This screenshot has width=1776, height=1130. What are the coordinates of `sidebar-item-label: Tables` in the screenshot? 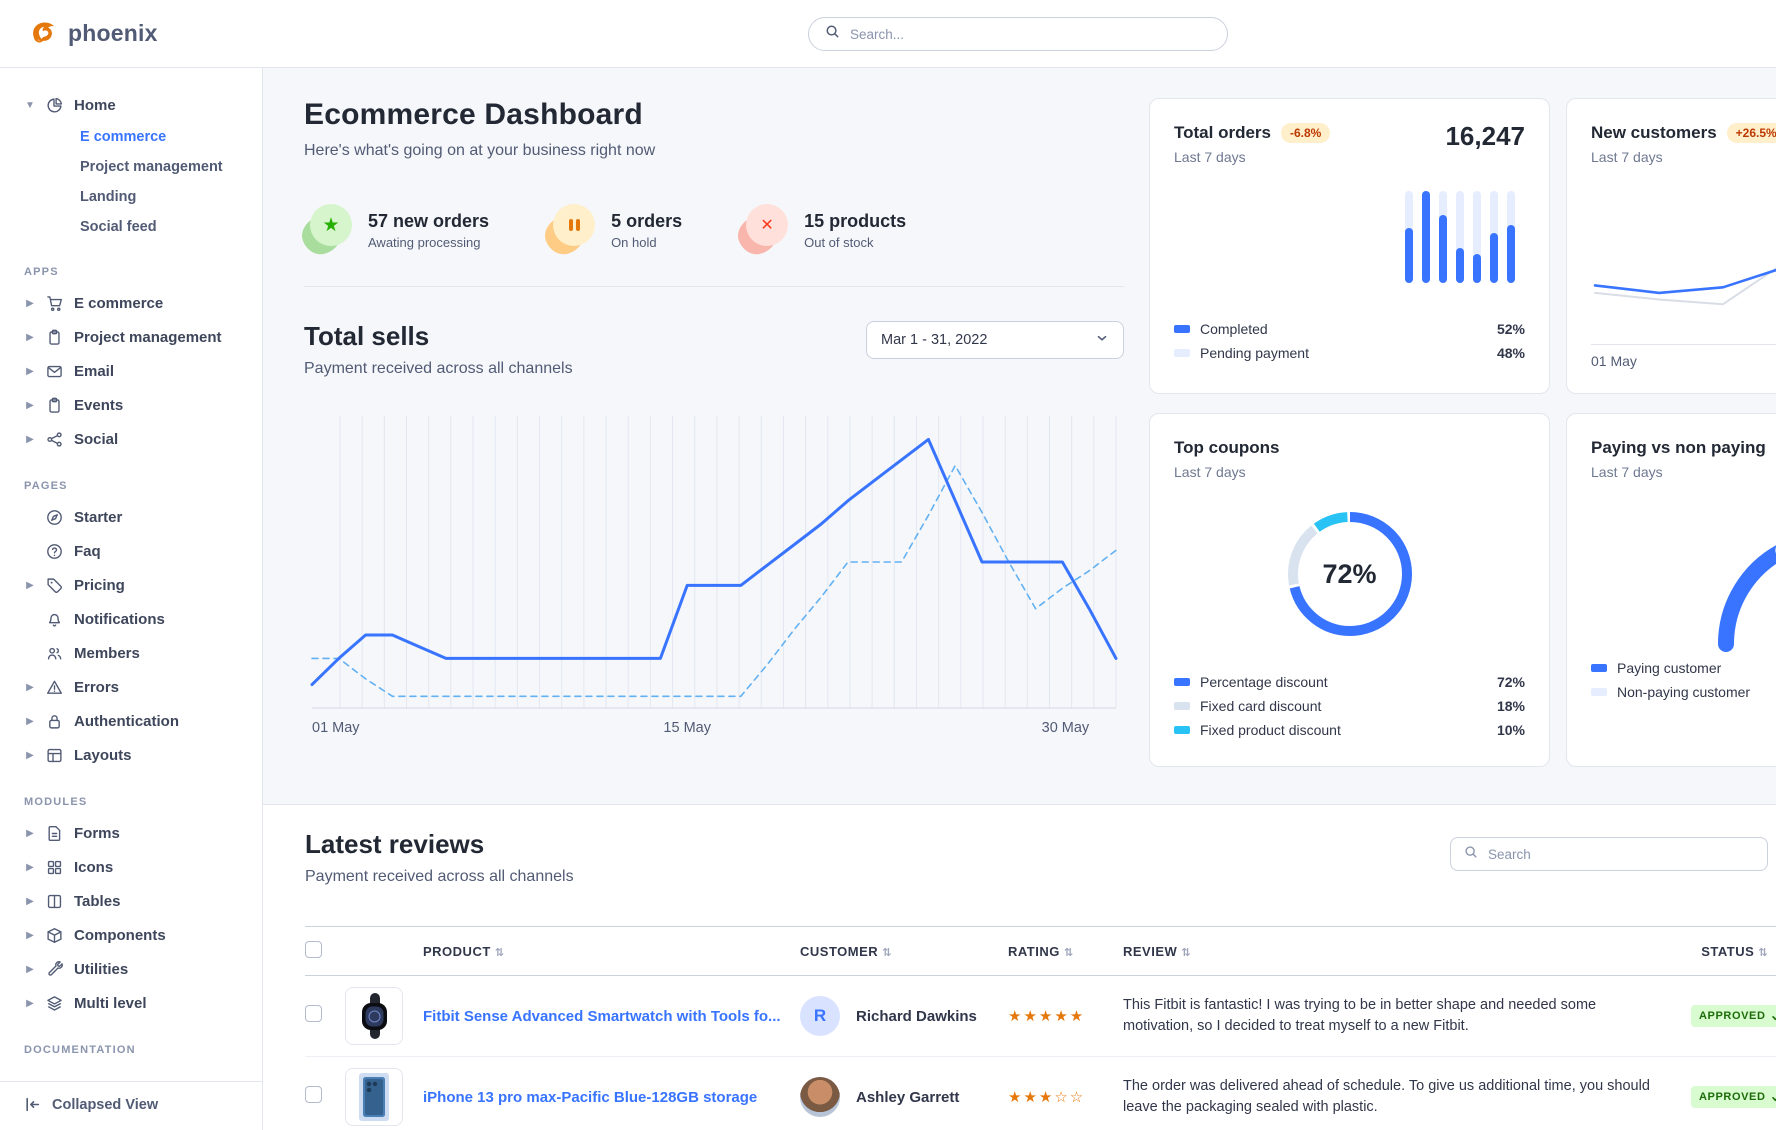 It's located at (97, 901).